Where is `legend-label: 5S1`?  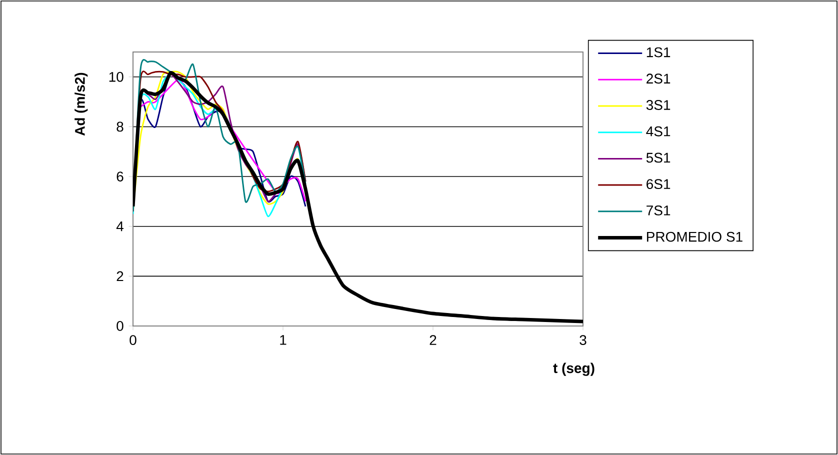
legend-label: 5S1 is located at coordinates (658, 157).